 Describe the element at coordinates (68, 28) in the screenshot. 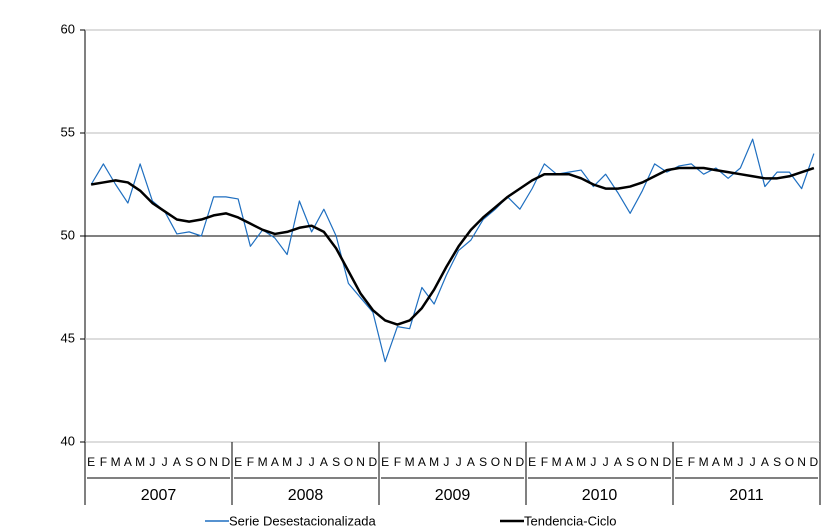

I see `y-tick-label: 60` at that location.